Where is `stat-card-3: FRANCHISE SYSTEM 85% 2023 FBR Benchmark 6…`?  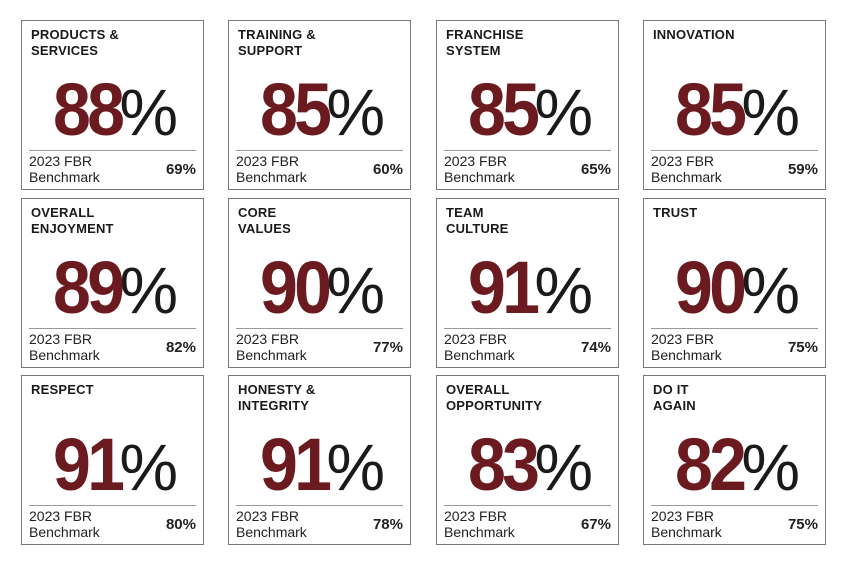 stat-card-3: FRANCHISE SYSTEM 85% 2023 FBR Benchmark 6… is located at coordinates (527, 105).